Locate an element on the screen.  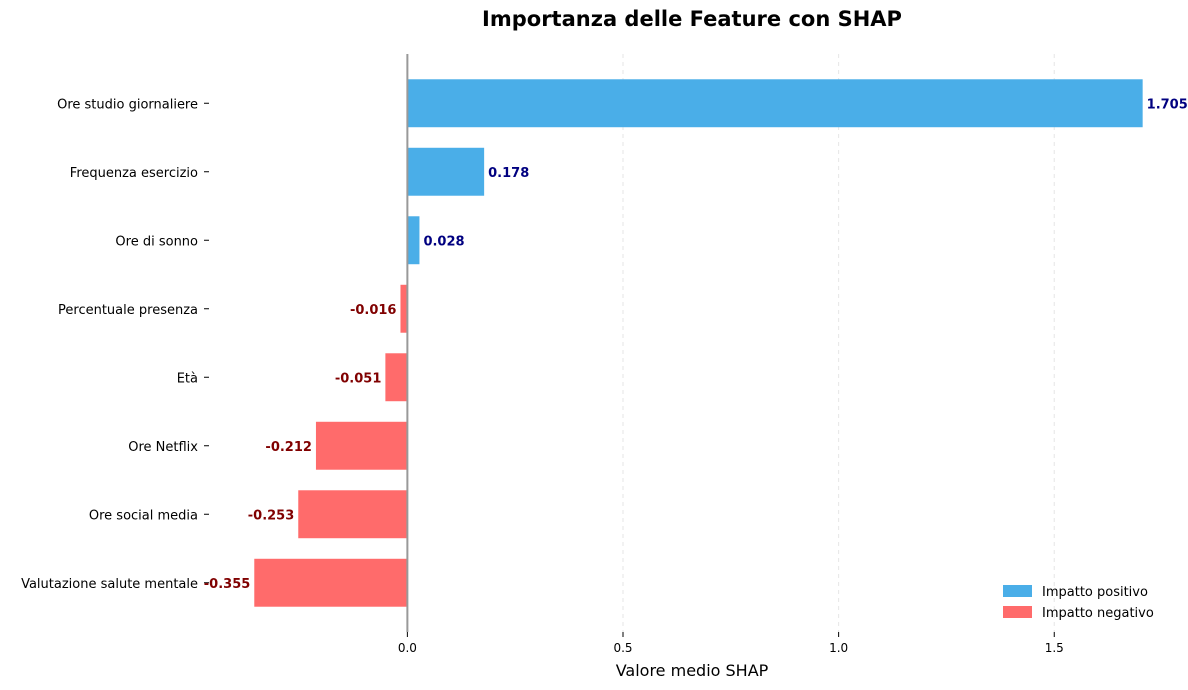
x-axis: 0.0 0.5 1.0 1.5 is located at coordinates (731, 643).